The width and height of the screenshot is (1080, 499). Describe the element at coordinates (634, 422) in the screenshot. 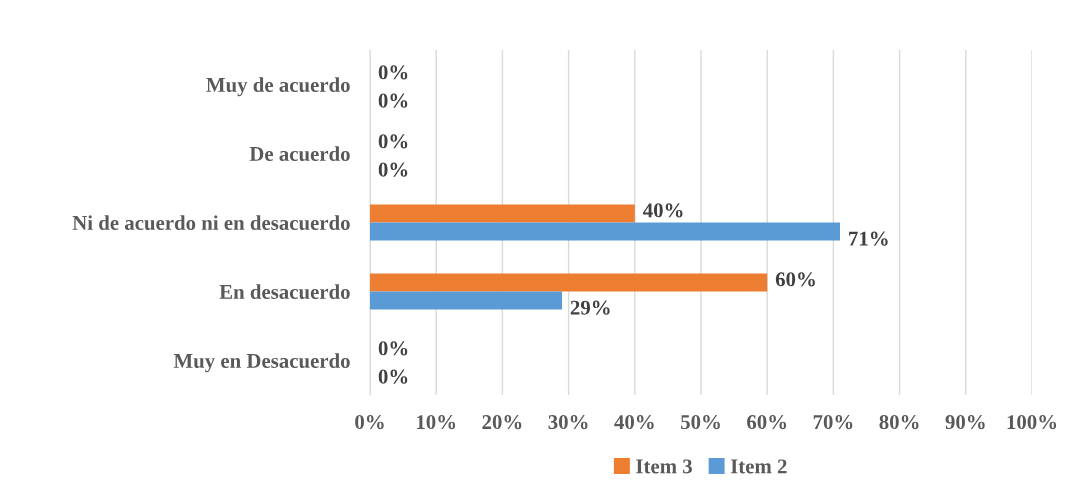

I see `x-tick-label: 40%` at that location.